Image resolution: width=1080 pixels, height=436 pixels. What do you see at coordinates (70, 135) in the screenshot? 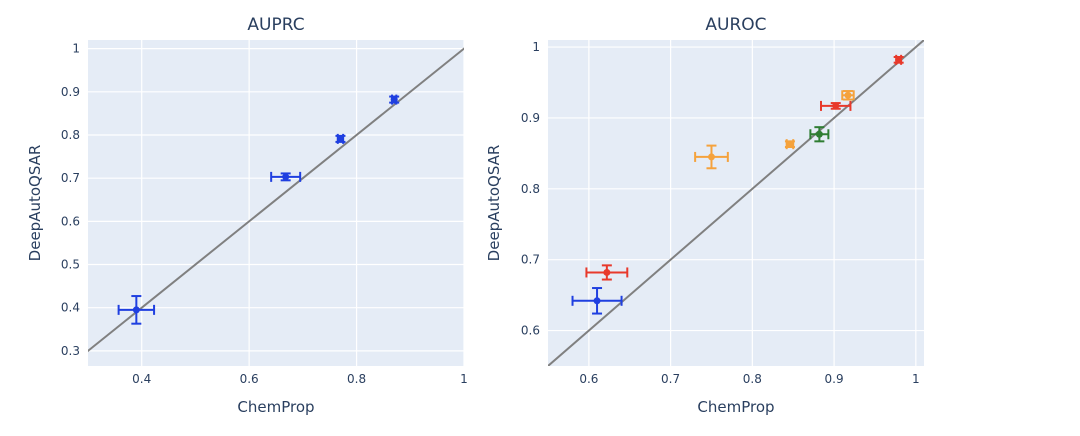
I see `auprc-y-tick-label: 0.8` at bounding box center [70, 135].